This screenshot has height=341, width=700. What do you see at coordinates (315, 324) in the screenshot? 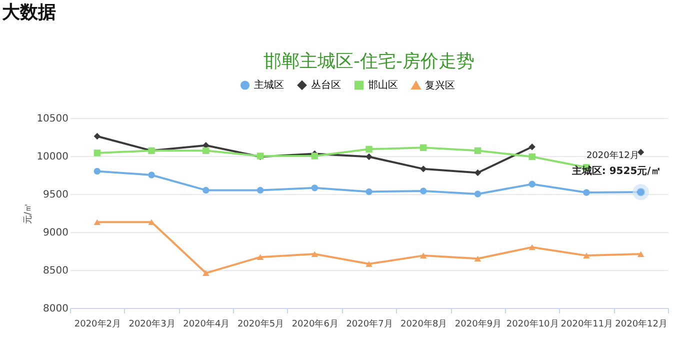
I see `x-tick-label: 2020年6月` at bounding box center [315, 324].